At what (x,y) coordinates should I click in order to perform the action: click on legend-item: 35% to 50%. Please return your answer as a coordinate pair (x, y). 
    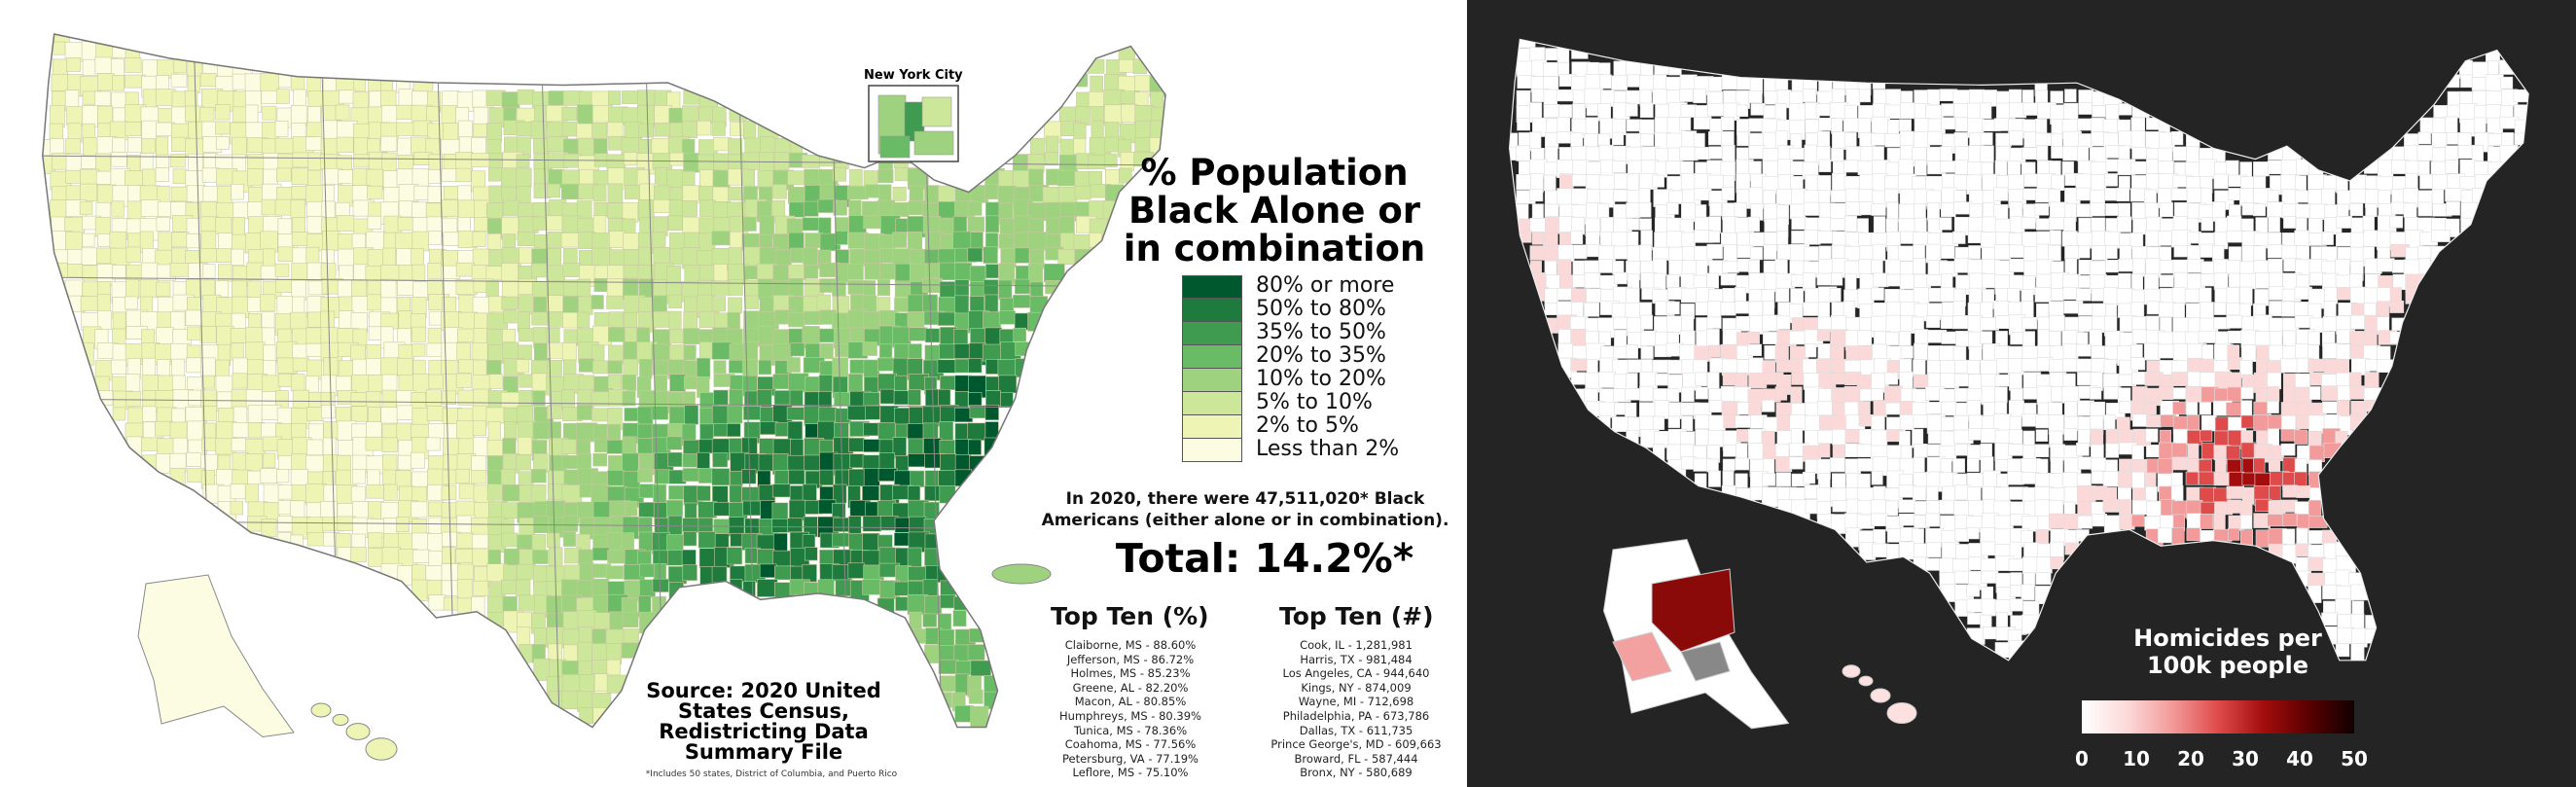
    Looking at the image, I should click on (1318, 332).